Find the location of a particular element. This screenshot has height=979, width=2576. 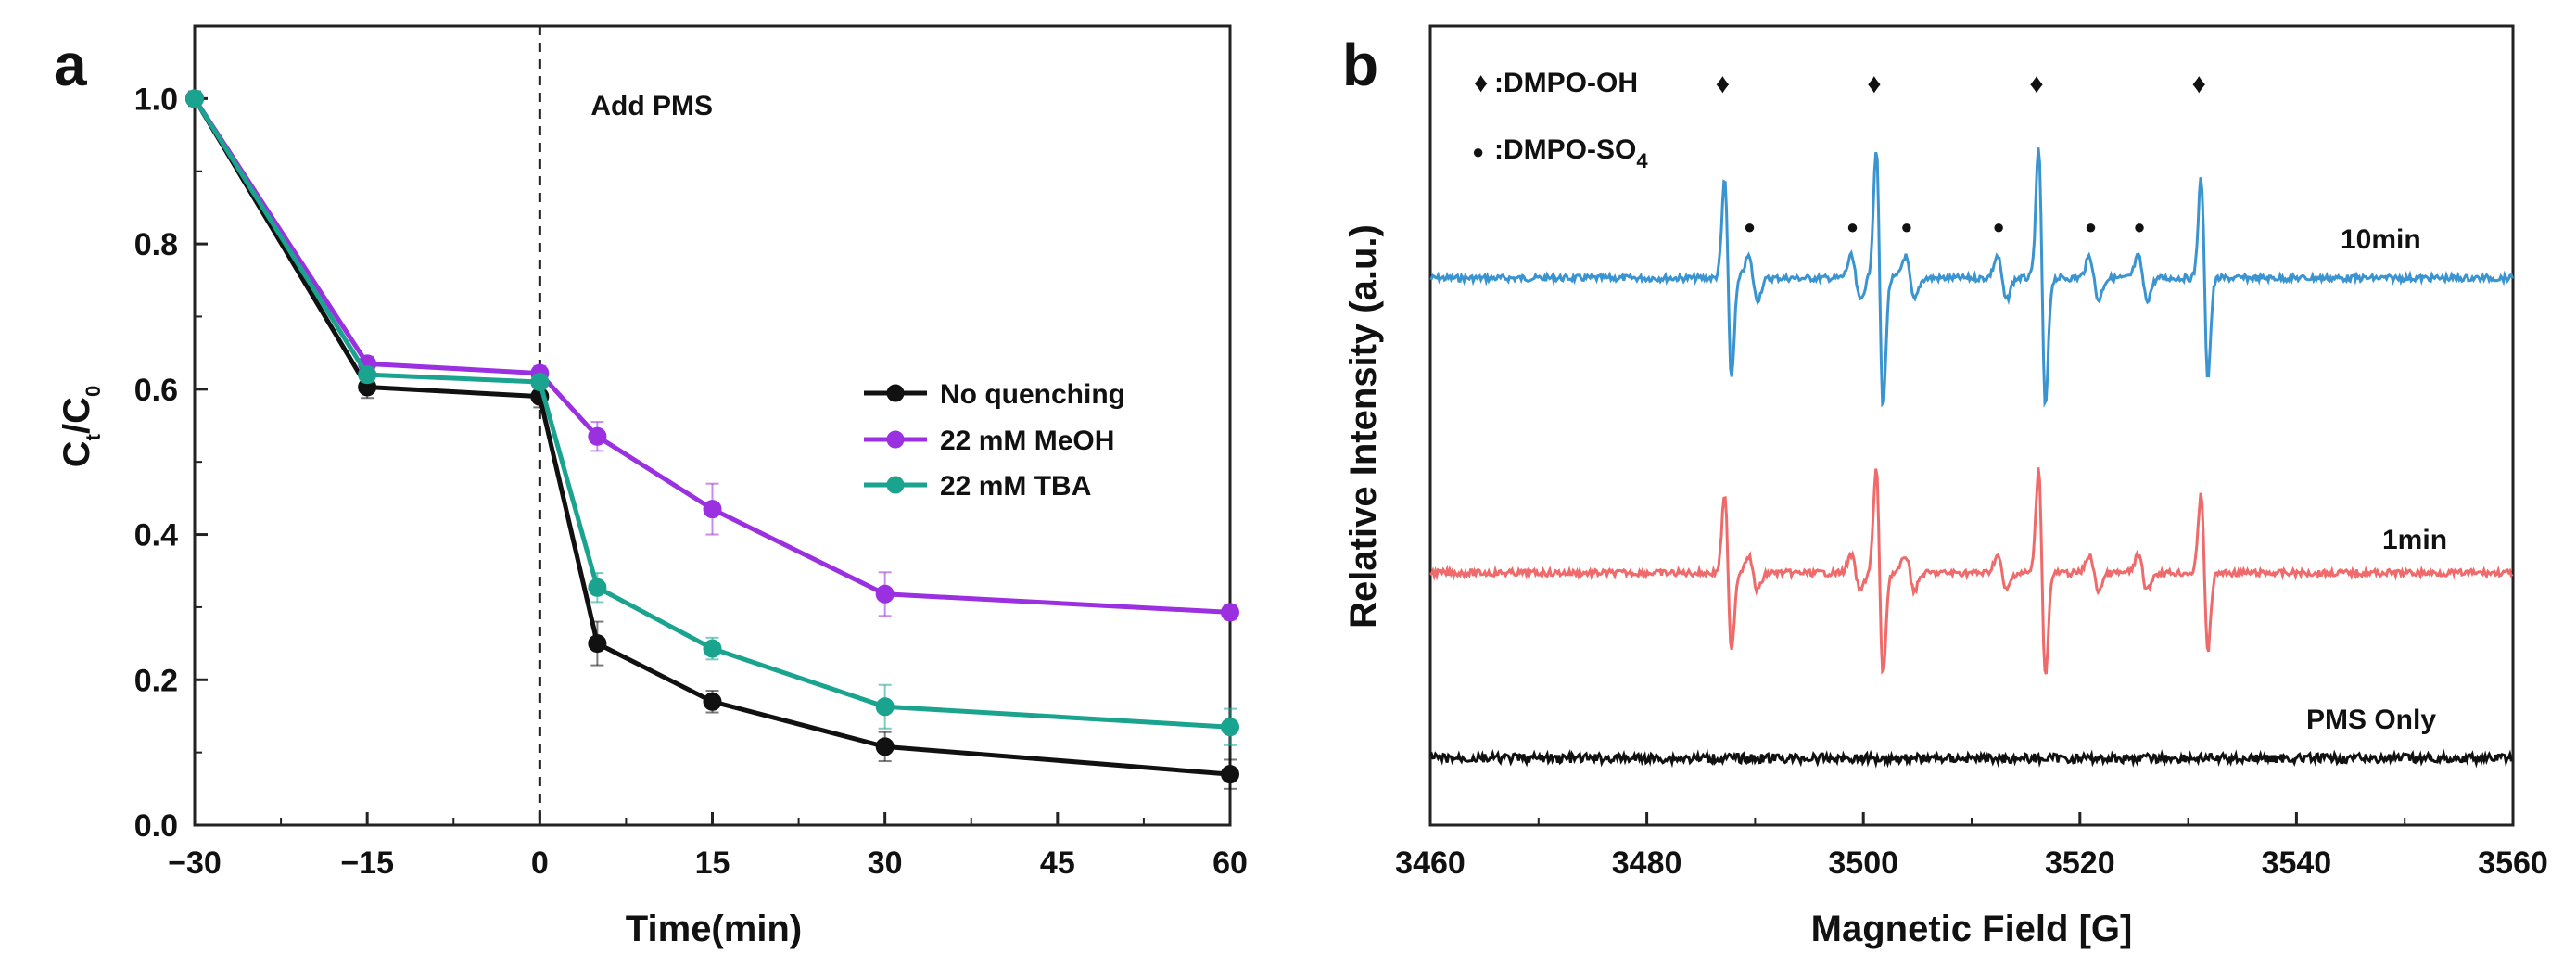

a-x-tick-label: 60 is located at coordinates (1230, 863).